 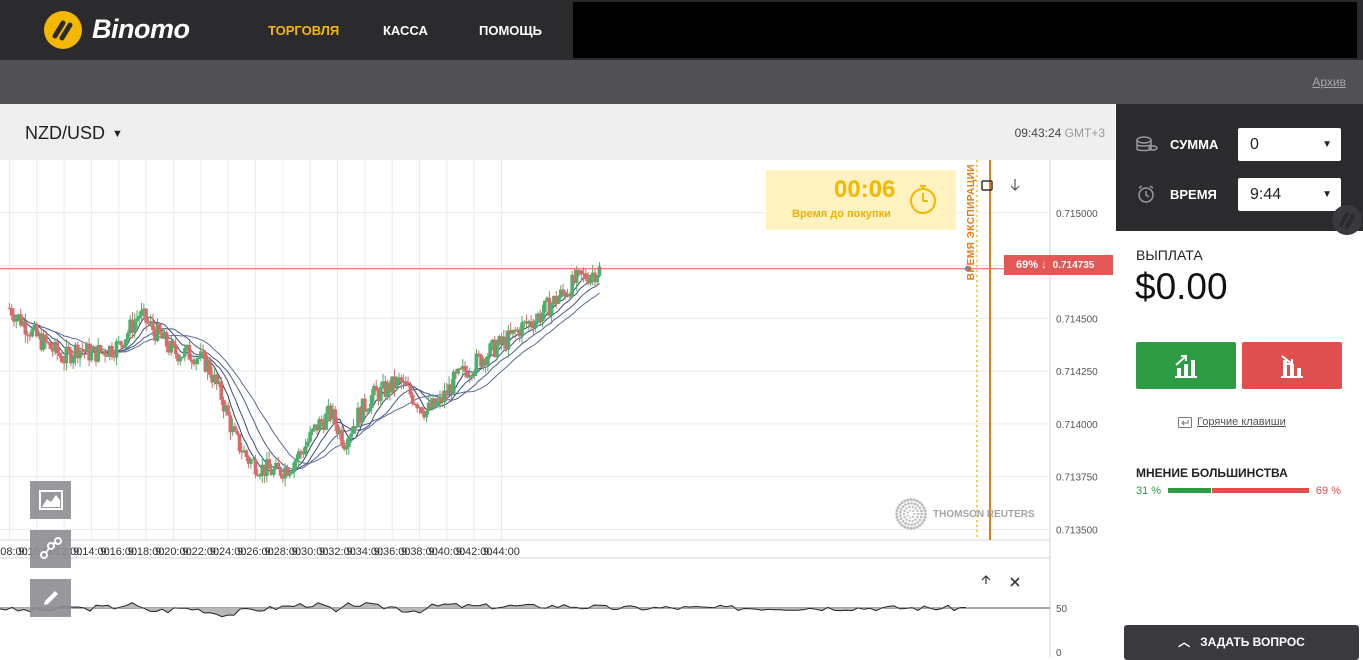 I want to click on chart-type-button, so click(x=50, y=500).